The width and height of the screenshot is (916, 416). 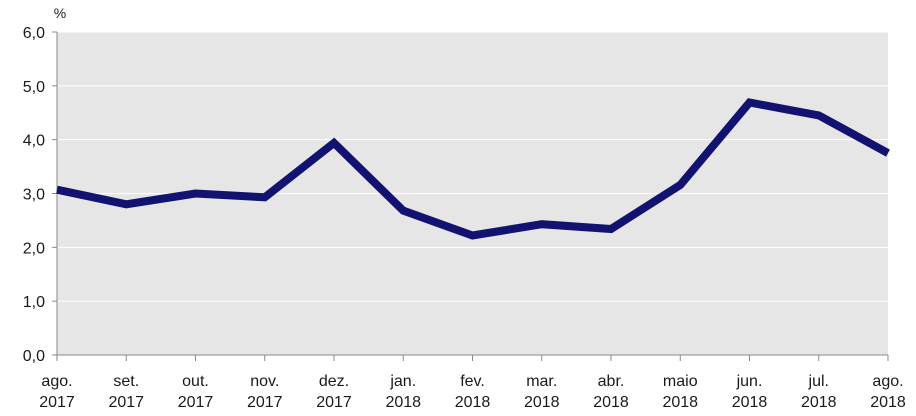 I want to click on x-tick-label-month: jan., so click(x=402, y=381).